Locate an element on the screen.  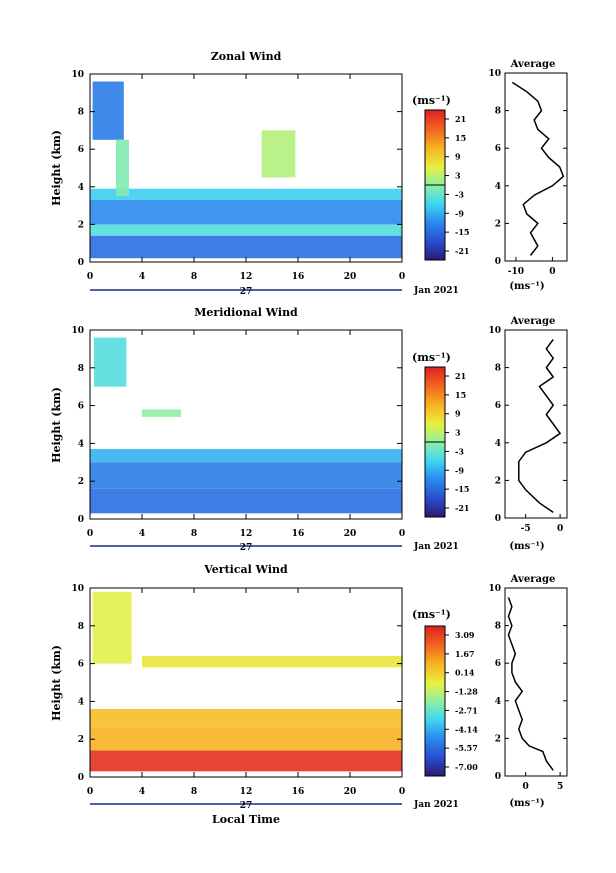
panel-title: Zonal Wind is located at coordinates (246, 56).